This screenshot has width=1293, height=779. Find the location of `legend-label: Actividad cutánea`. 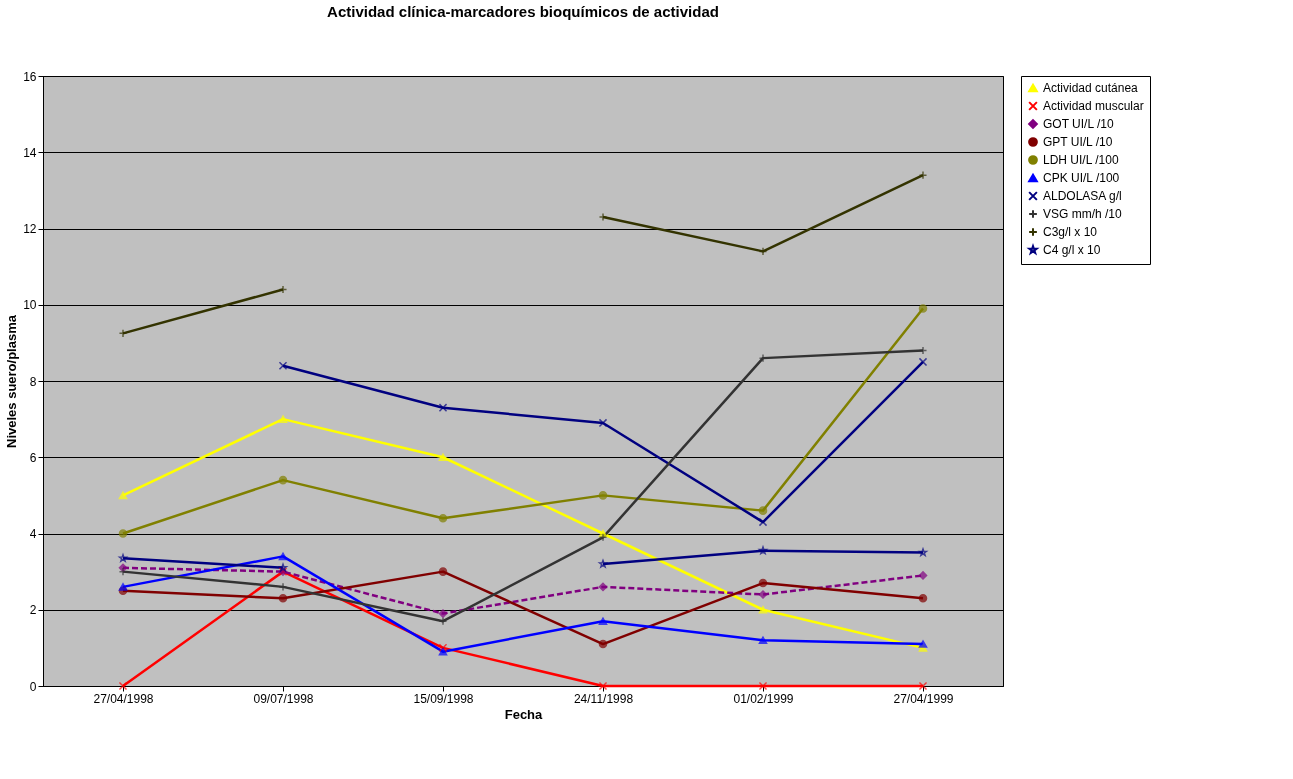

legend-label: Actividad cutánea is located at coordinates (1091, 88).